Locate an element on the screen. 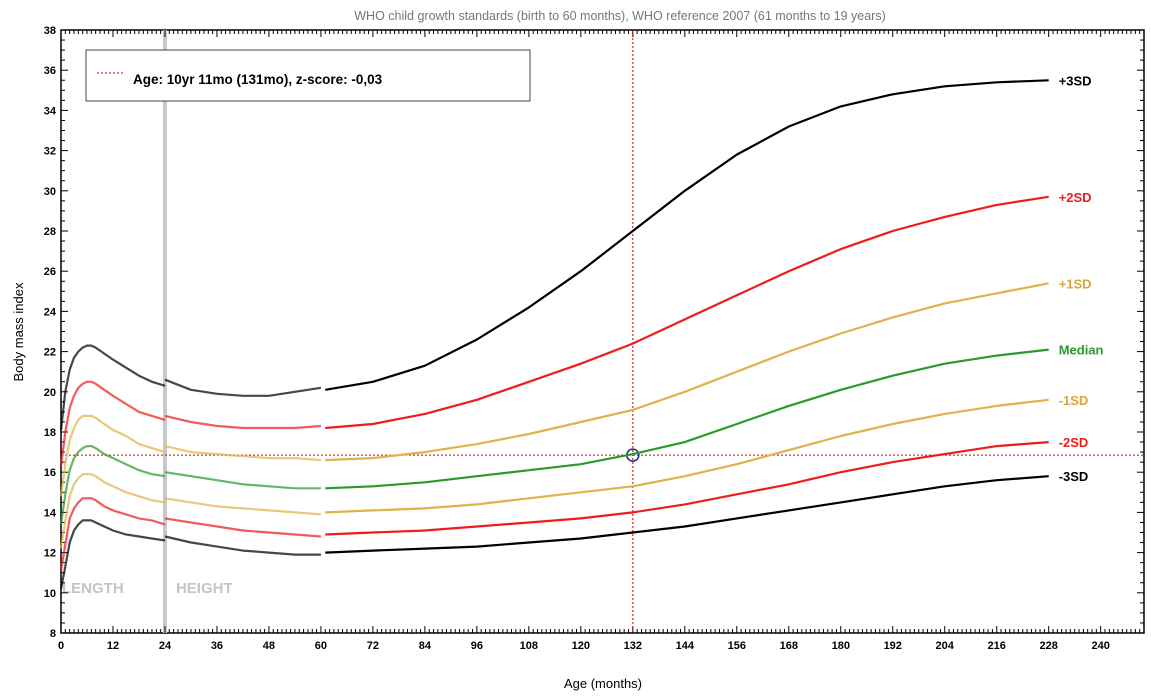 The width and height of the screenshot is (1151, 696). curve-label-minus1sd: -1SD is located at coordinates (1074, 400).